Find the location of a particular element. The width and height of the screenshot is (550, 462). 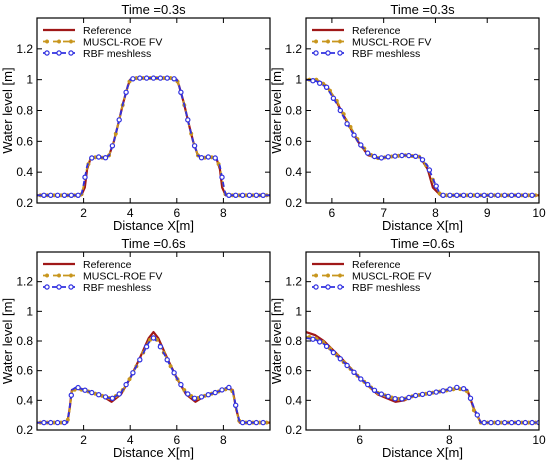

chart-title: Time =0.3s is located at coordinates (153, 9).